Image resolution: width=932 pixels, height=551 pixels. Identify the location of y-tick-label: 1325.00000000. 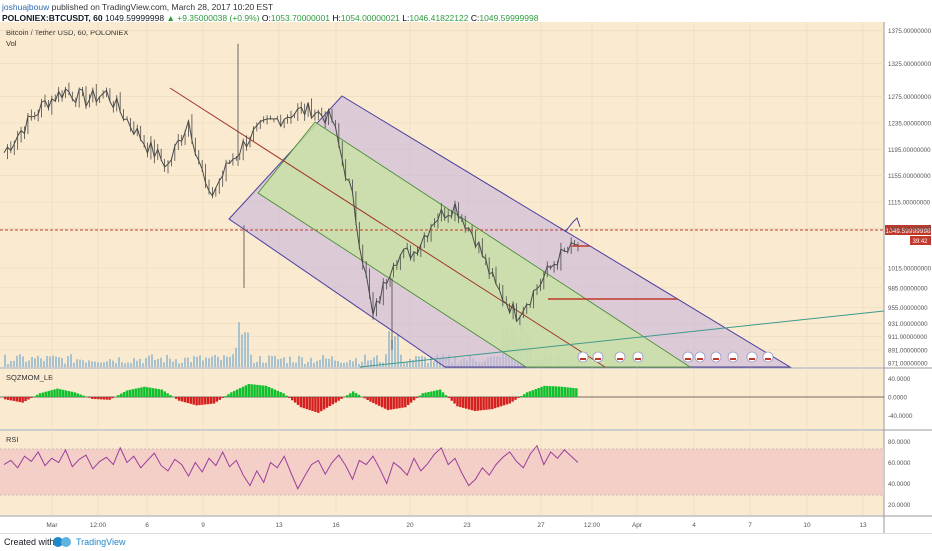
(910, 64).